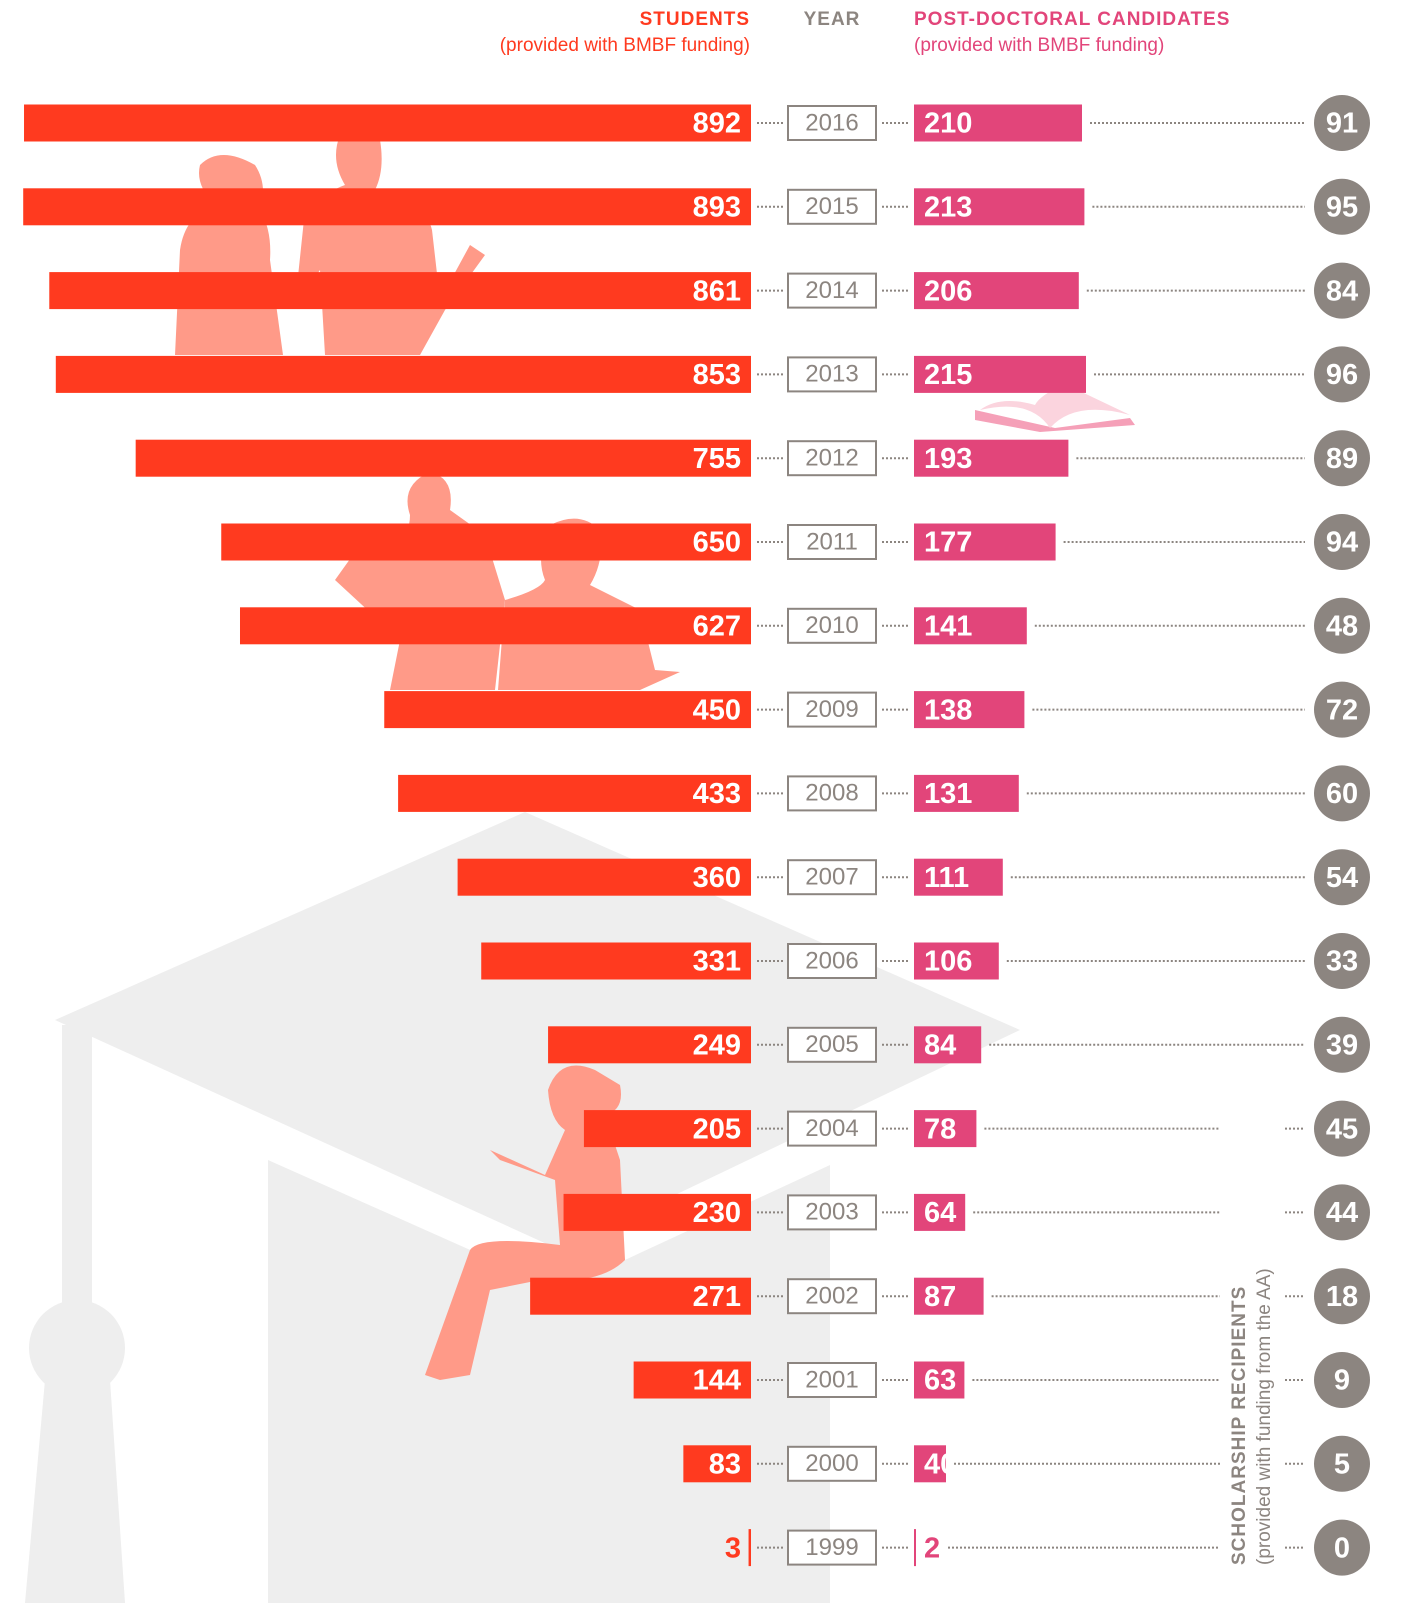 This screenshot has height=1603, width=1418. Describe the element at coordinates (1342, 878) in the screenshot. I see `scholarship-value: 54` at that location.